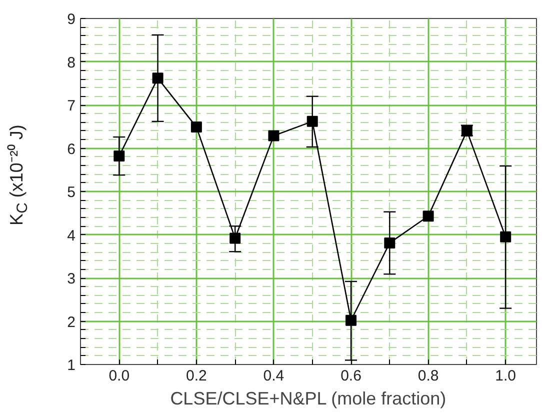 This screenshot has width=542, height=414. I want to click on x-tick-label: 0.8, so click(428, 376).